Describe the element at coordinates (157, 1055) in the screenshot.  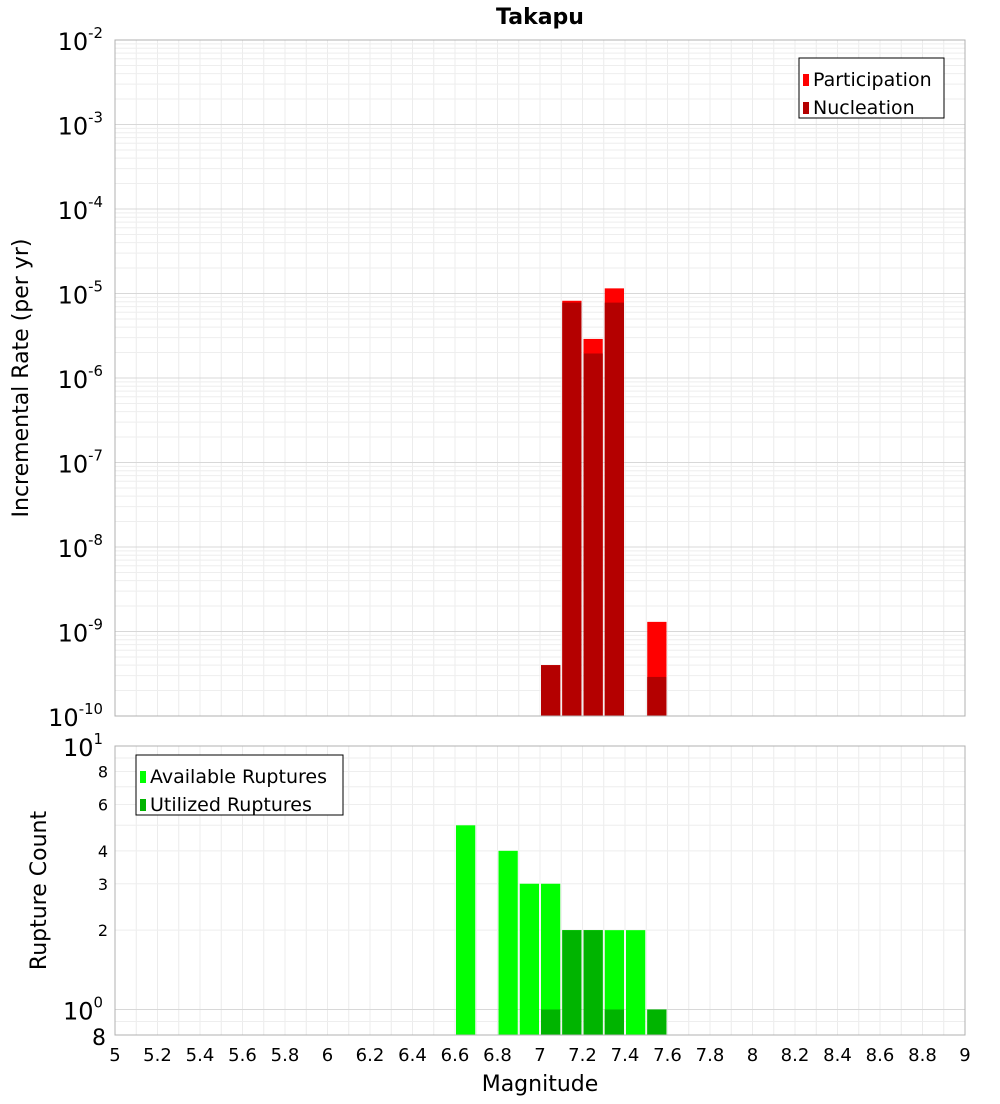
I see `x-tick-label: 5.2` at that location.